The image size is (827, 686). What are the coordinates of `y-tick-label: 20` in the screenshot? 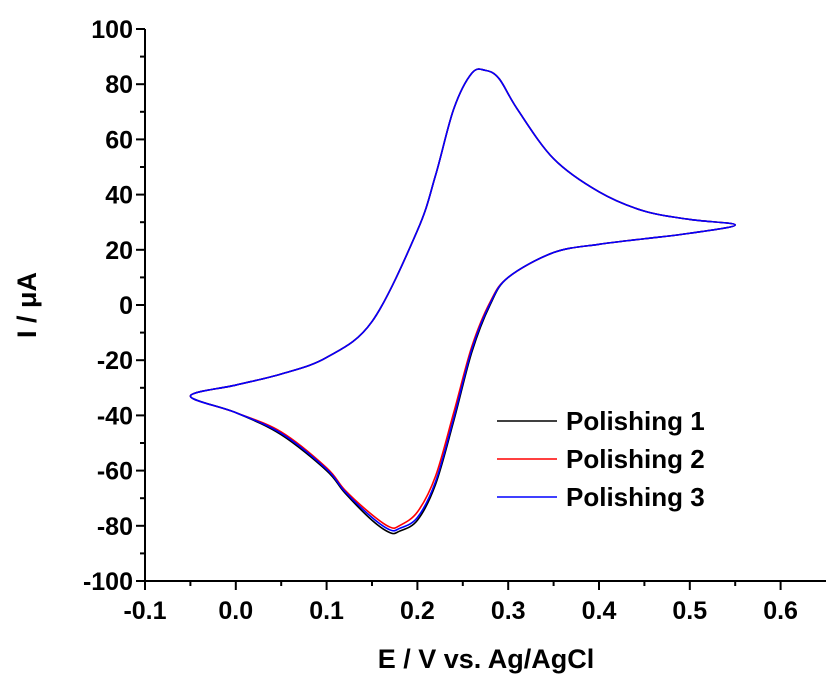 It's located at (119, 251).